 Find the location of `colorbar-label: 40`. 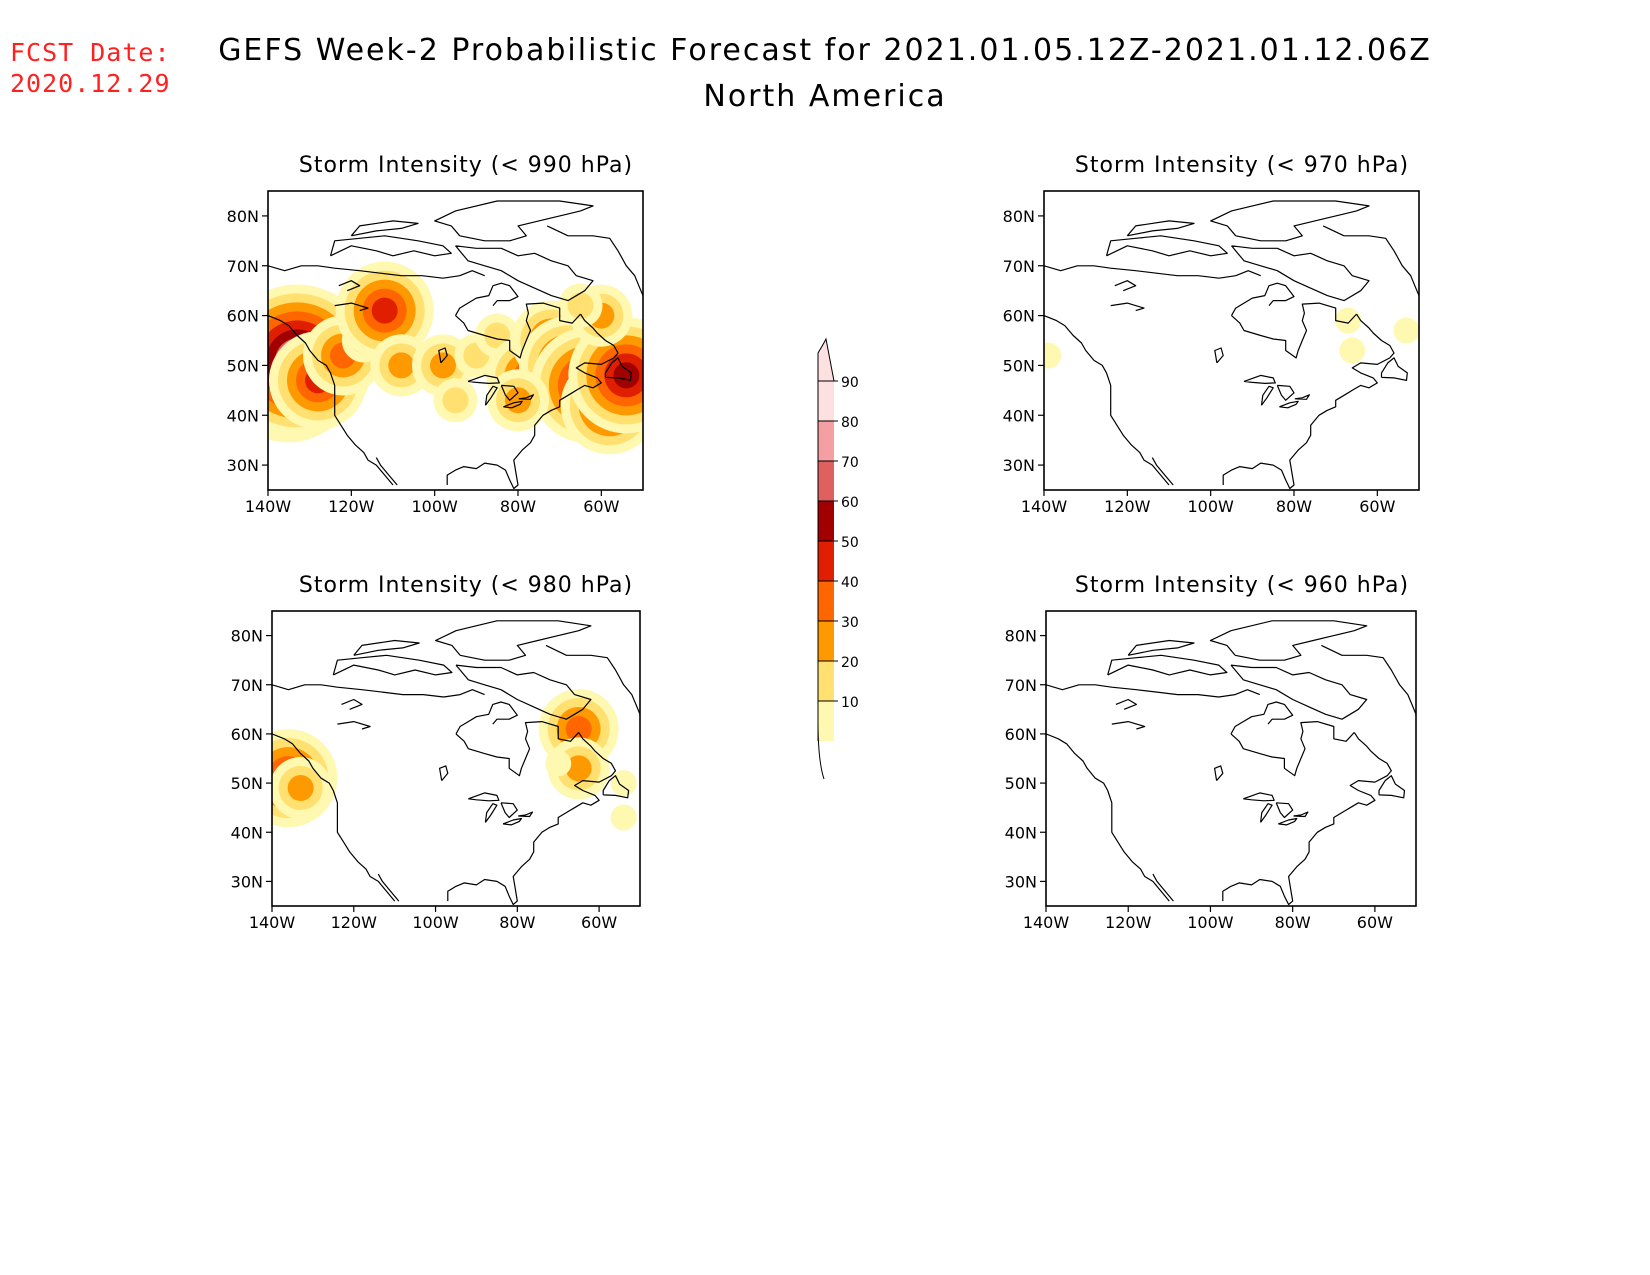

colorbar-label: 40 is located at coordinates (850, 583).